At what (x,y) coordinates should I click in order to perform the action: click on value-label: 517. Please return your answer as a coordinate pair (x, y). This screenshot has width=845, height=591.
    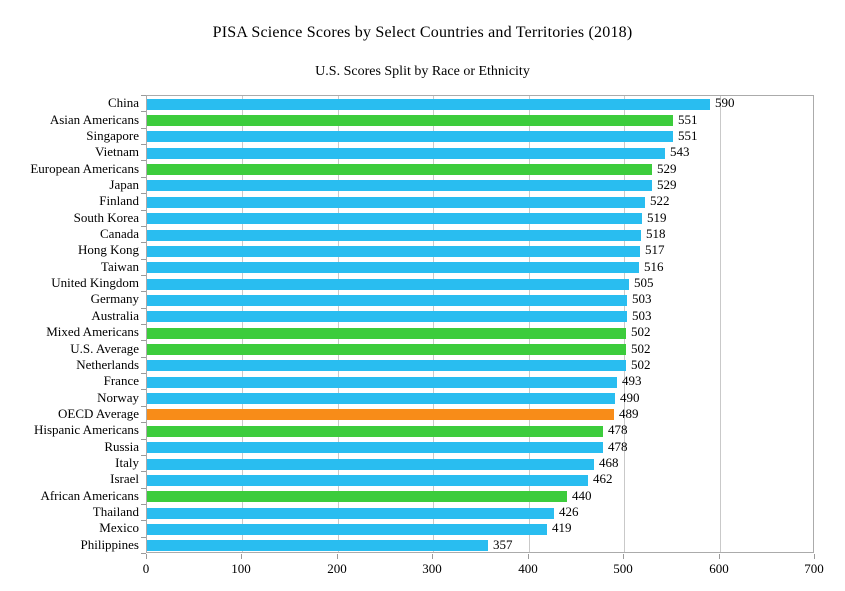
    Looking at the image, I should click on (655, 249).